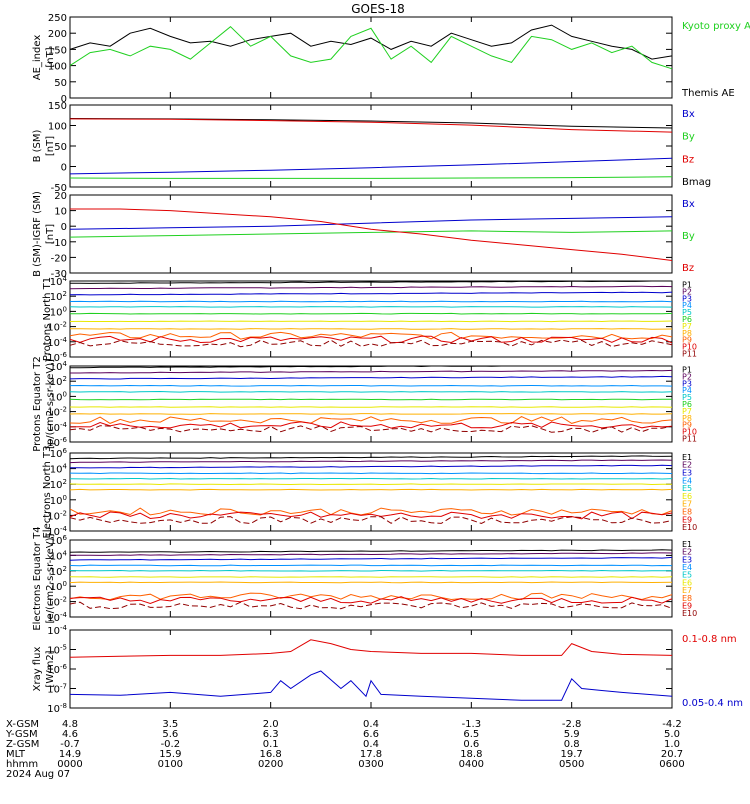 The image size is (750, 804). Describe the element at coordinates (572, 724) in the screenshot. I see `x-row-value: -2.8` at that location.